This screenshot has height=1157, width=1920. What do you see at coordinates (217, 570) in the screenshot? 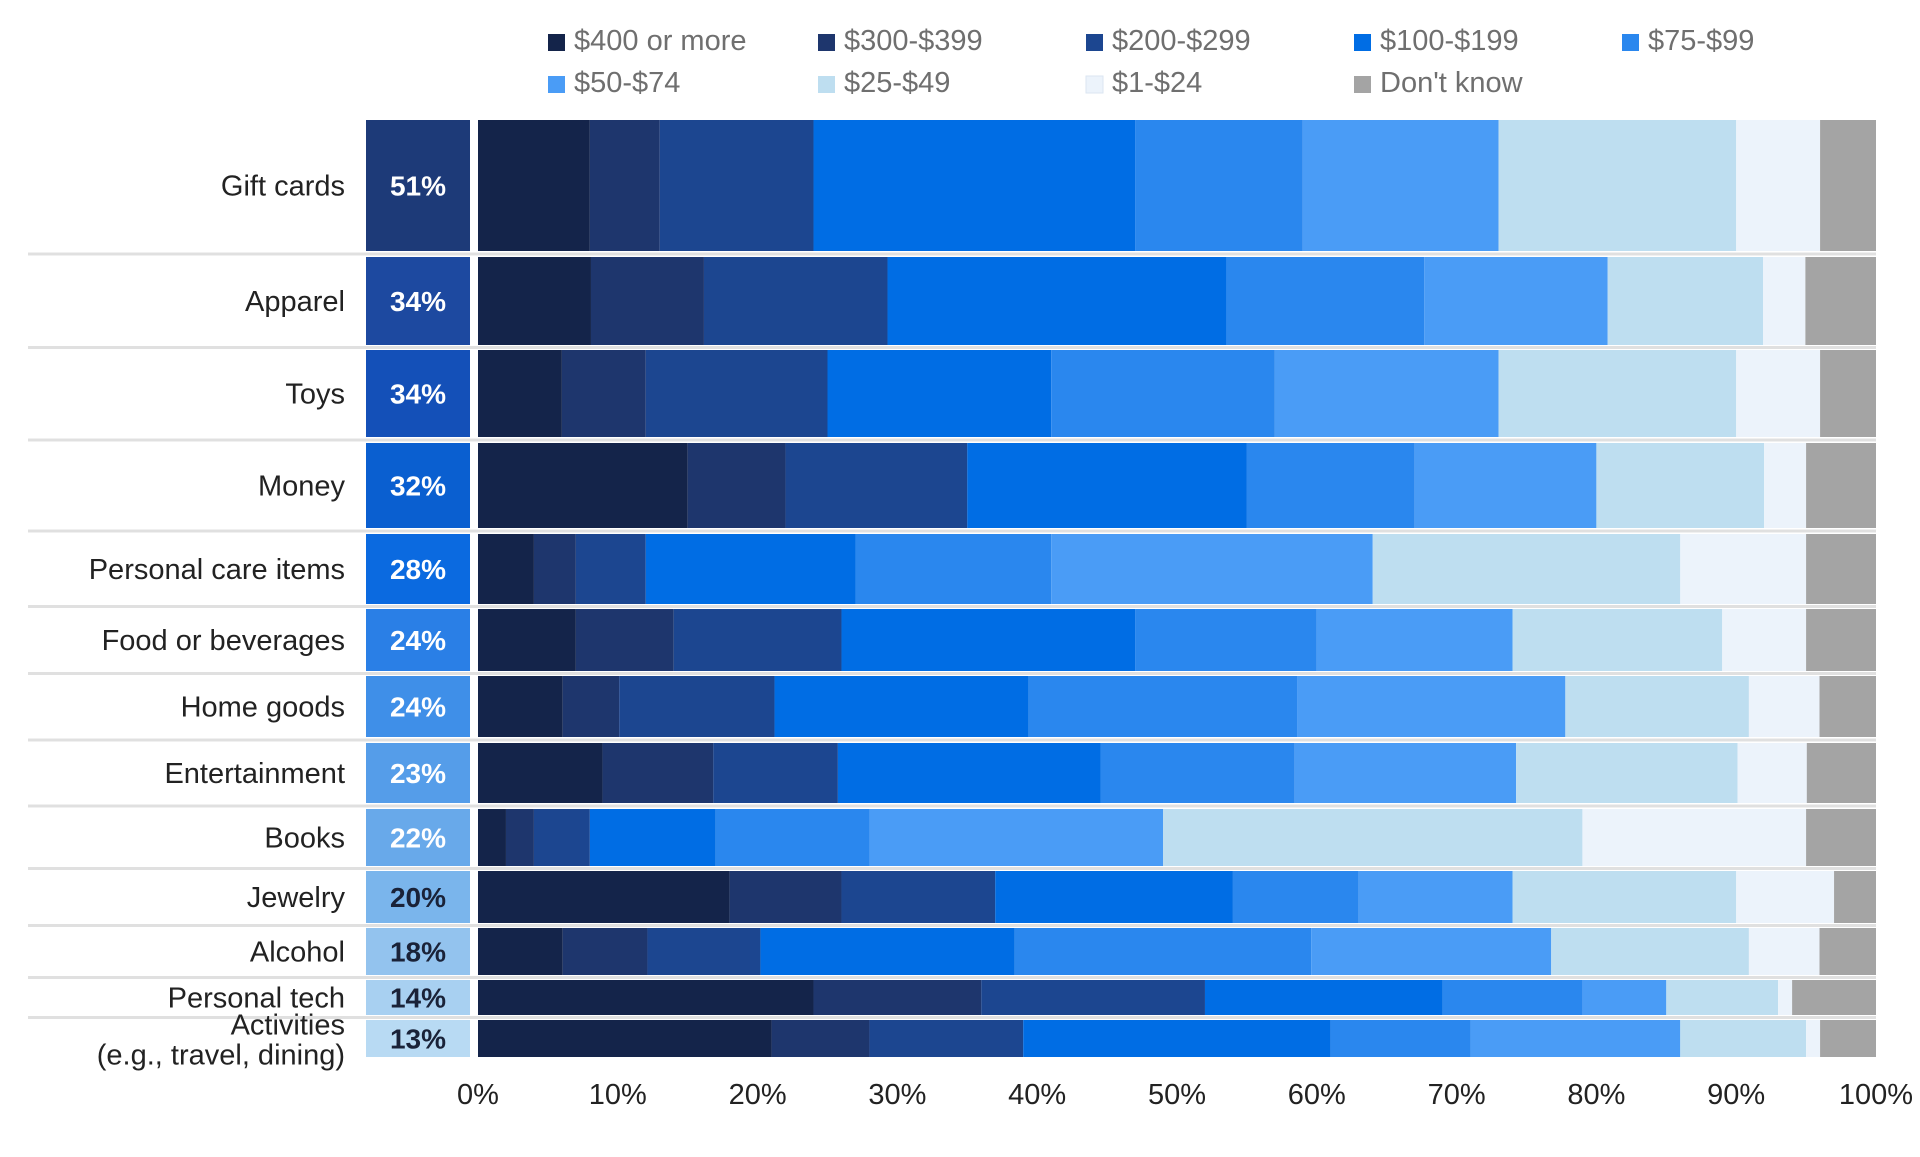
I see `category-label: Personal care items` at bounding box center [217, 570].